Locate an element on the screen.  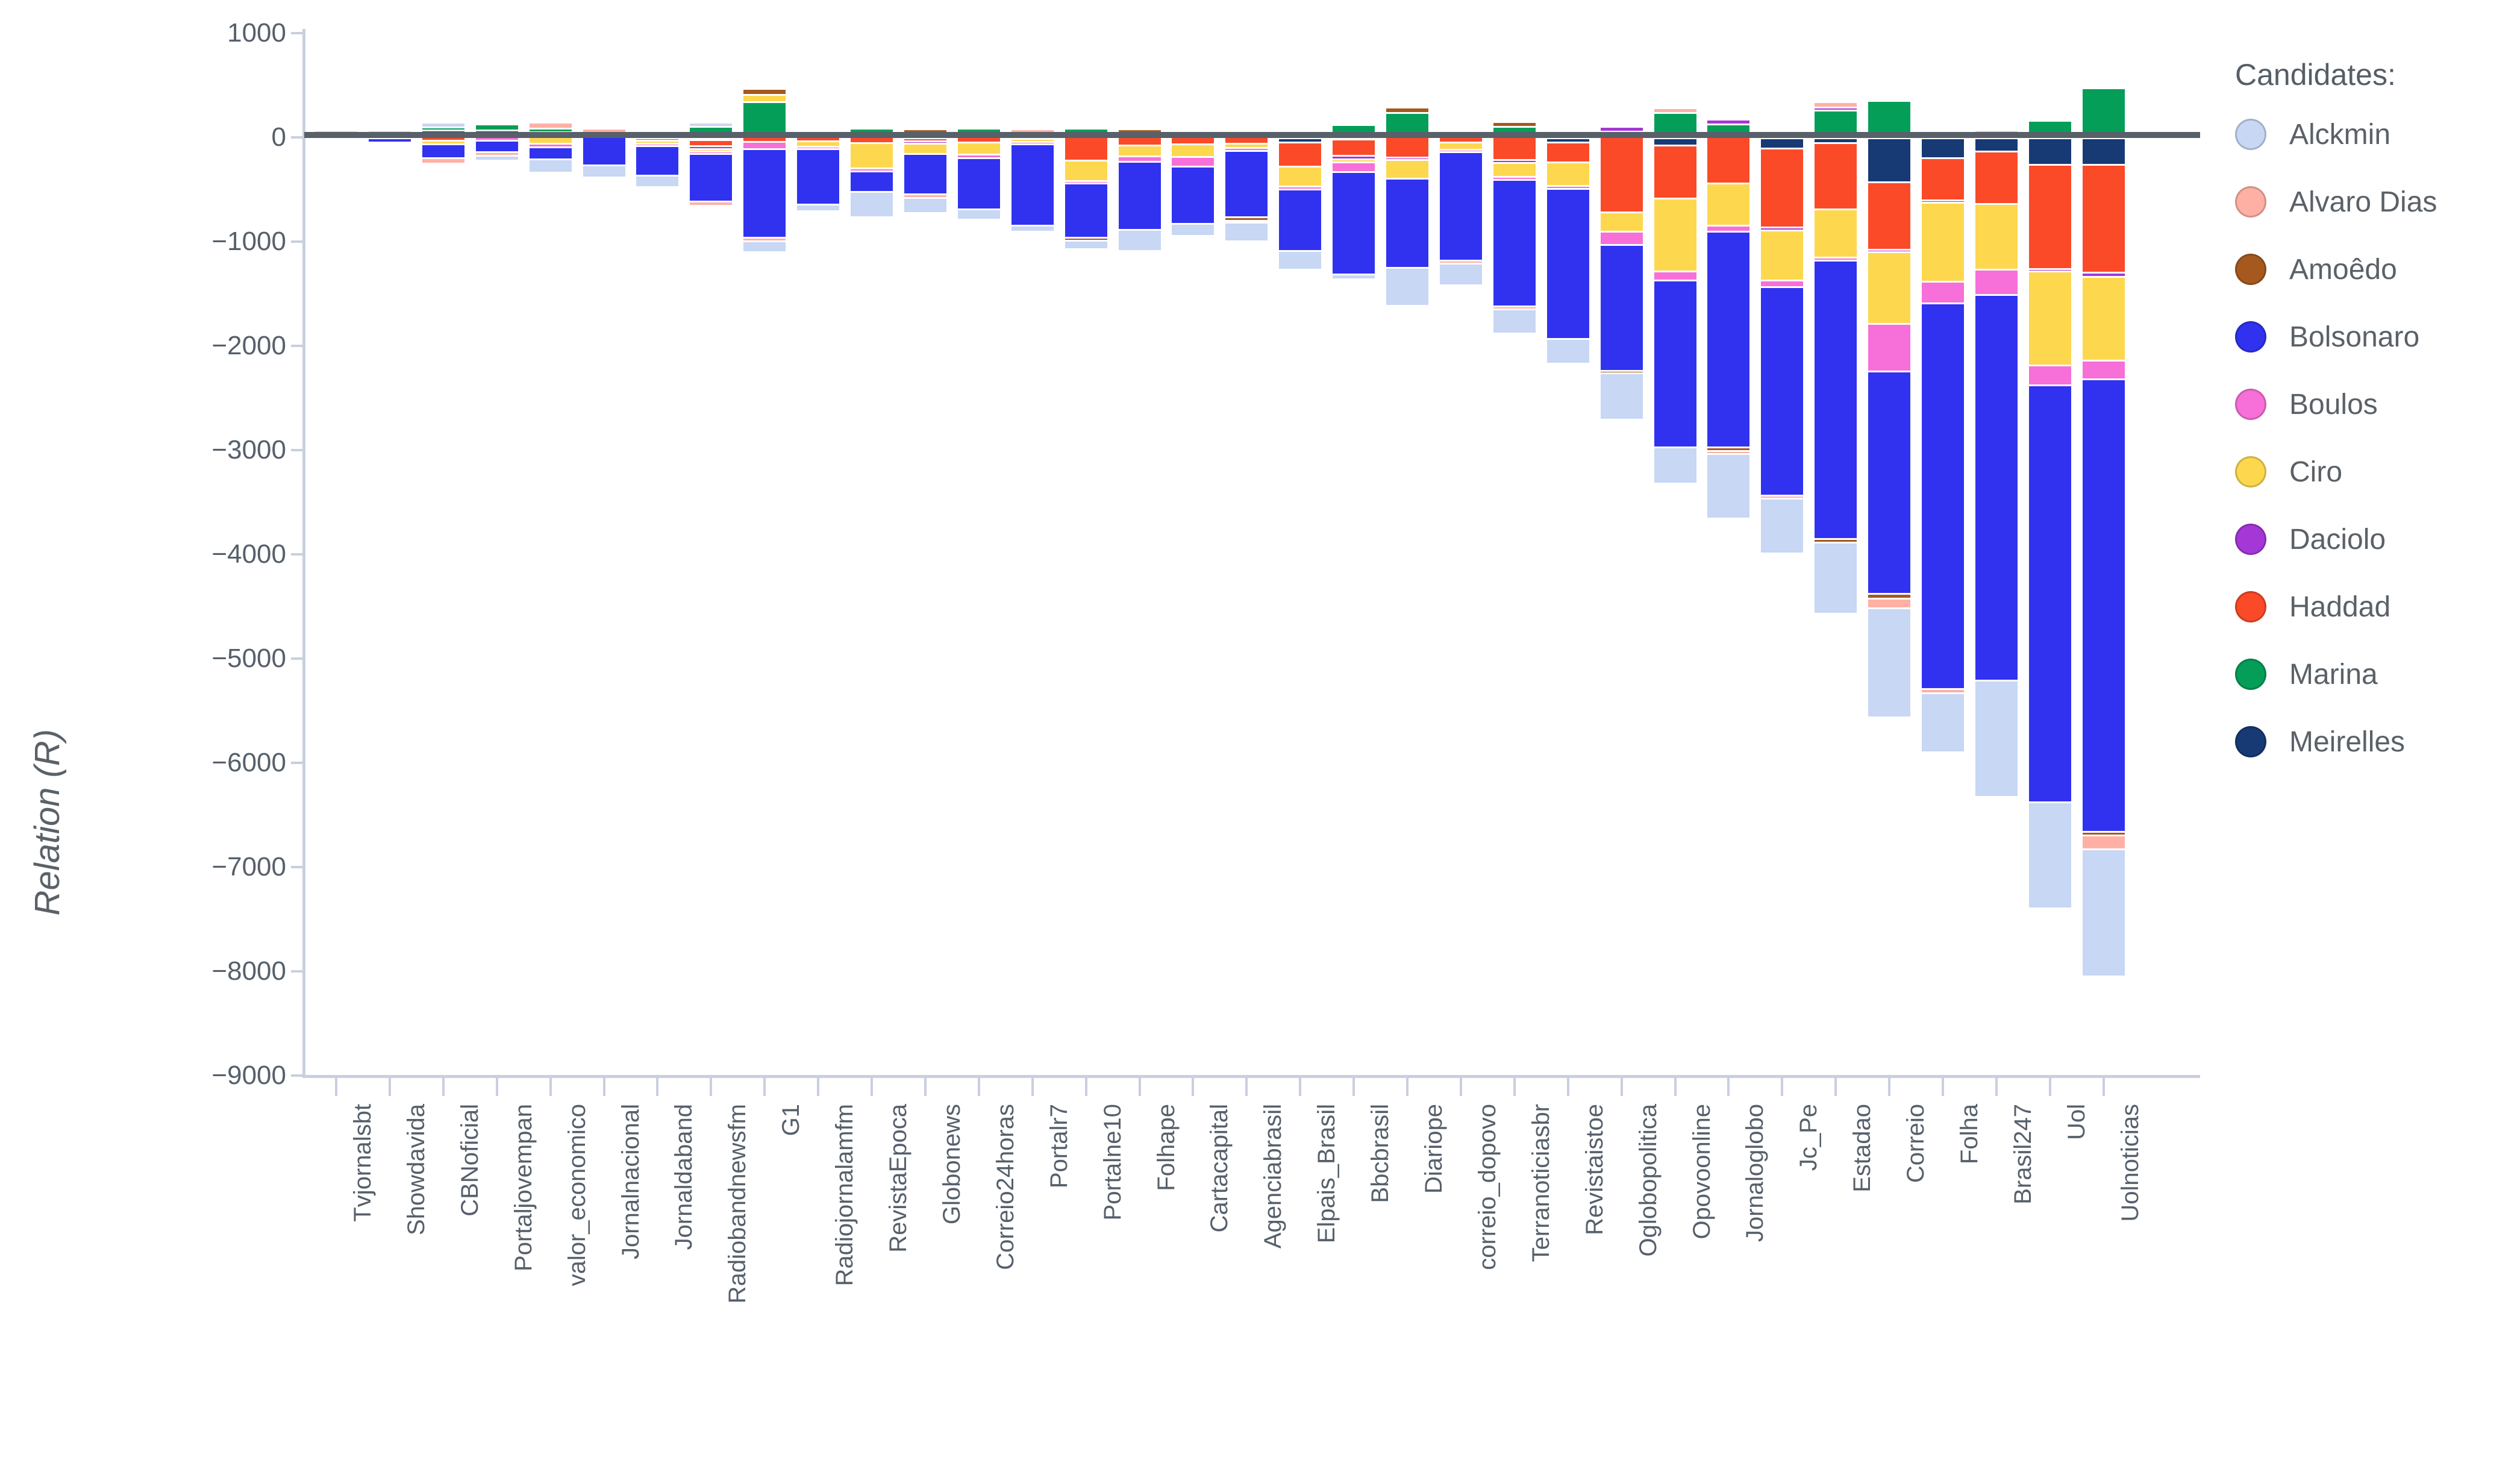
y-axis-spine is located at coordinates (303, 553).